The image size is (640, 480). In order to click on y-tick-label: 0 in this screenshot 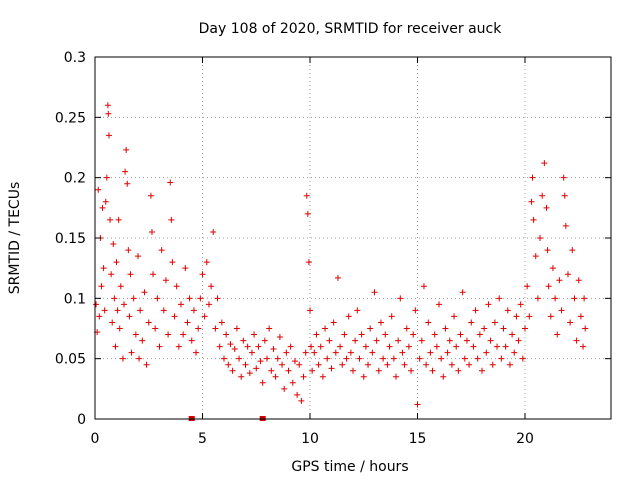, I will do `click(81, 420)`.